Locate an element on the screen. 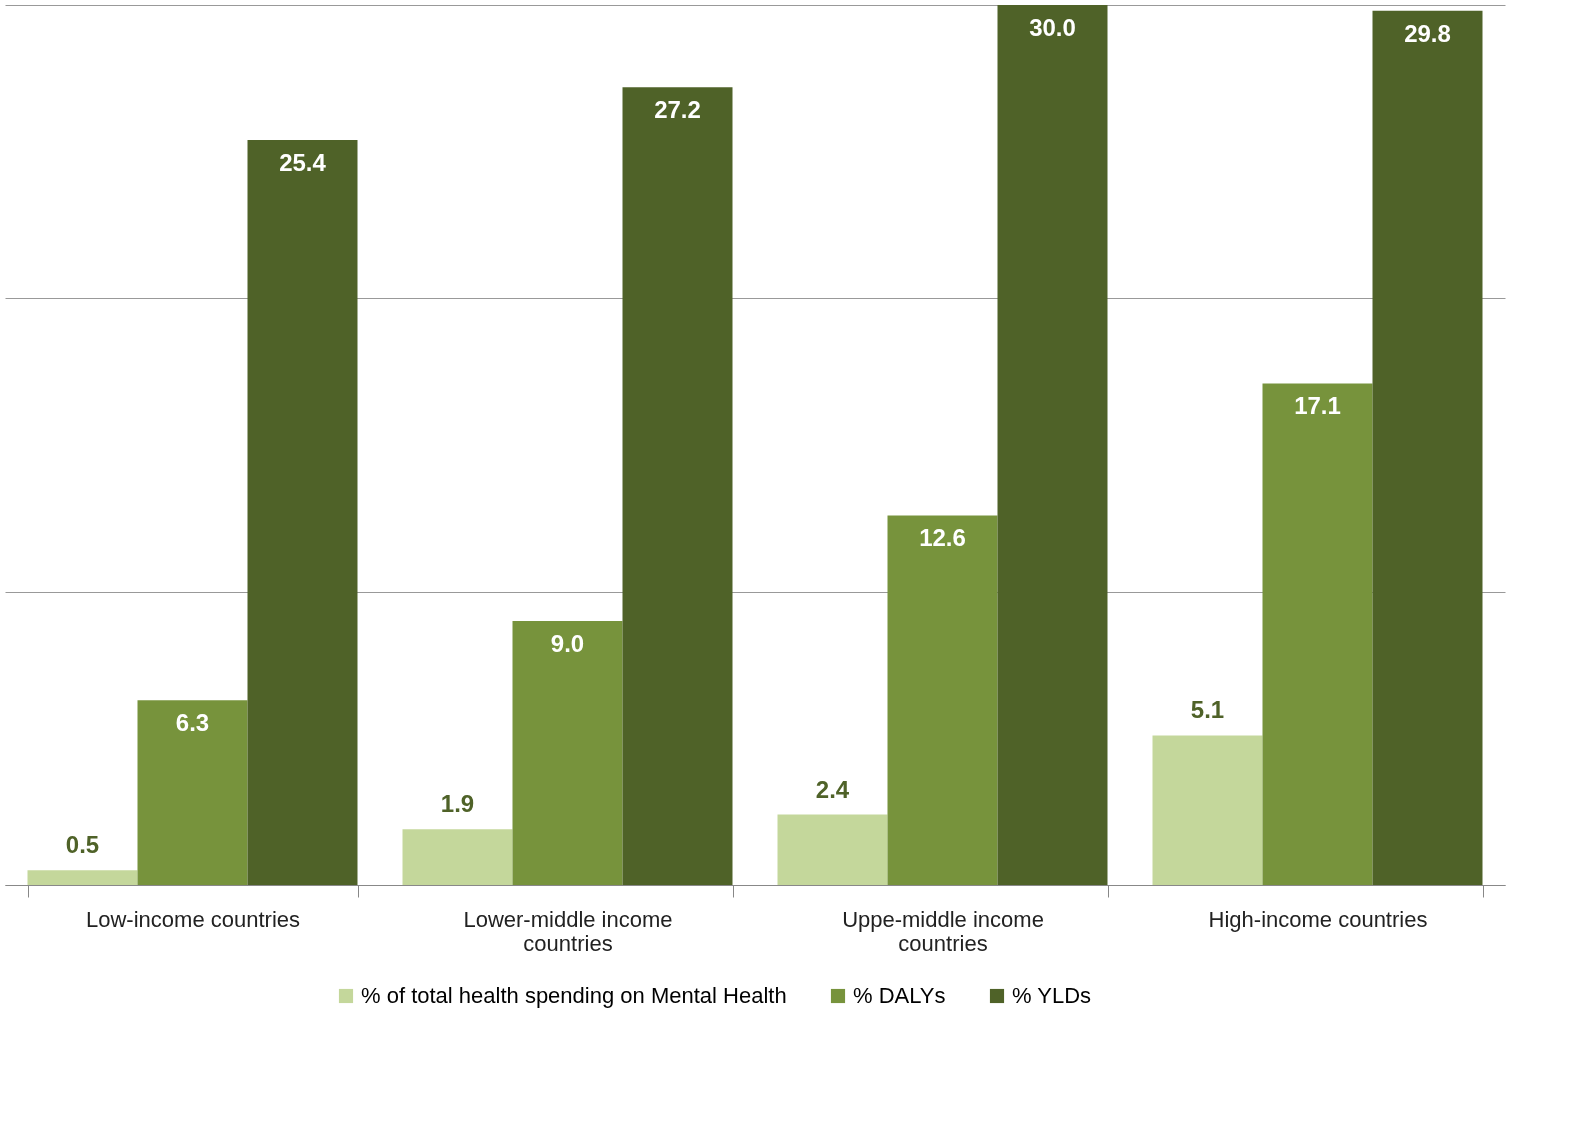  data-label: 9.0 is located at coordinates (567, 643).